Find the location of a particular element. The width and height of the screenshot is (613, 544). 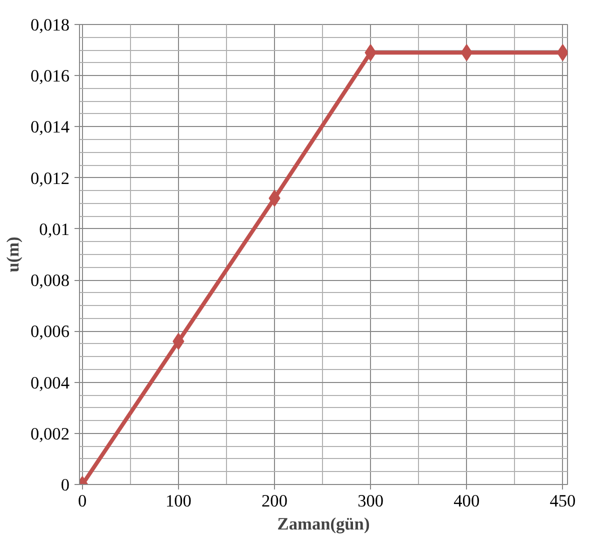

y-tick-label: 0,014 is located at coordinates (50, 127).